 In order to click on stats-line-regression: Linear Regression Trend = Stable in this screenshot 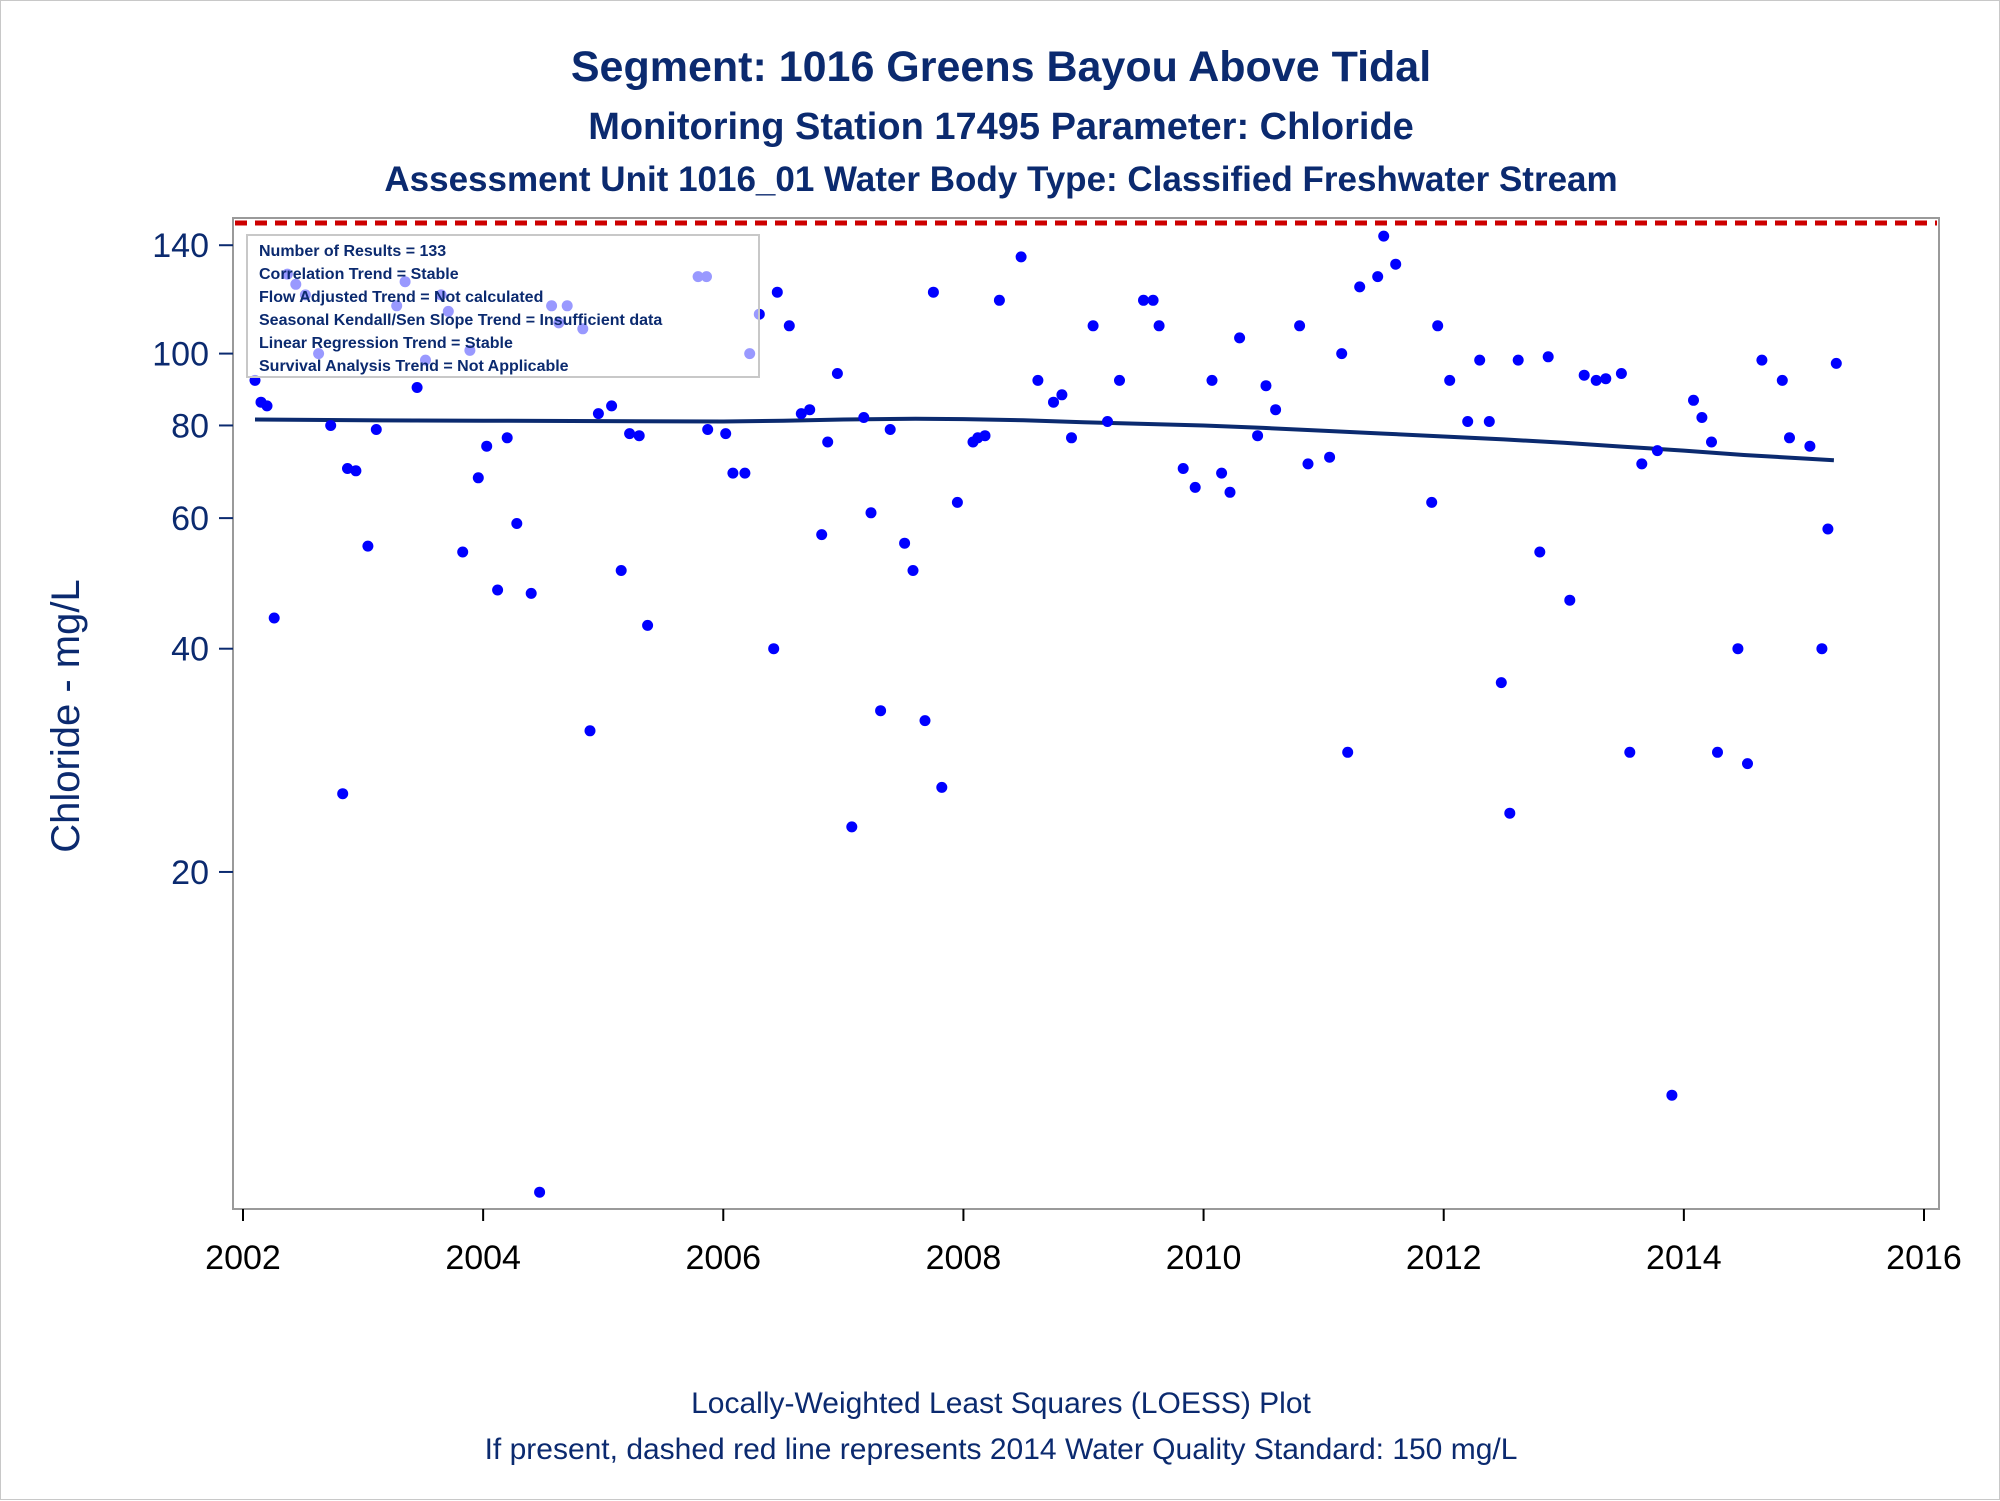, I will do `click(386, 343)`.